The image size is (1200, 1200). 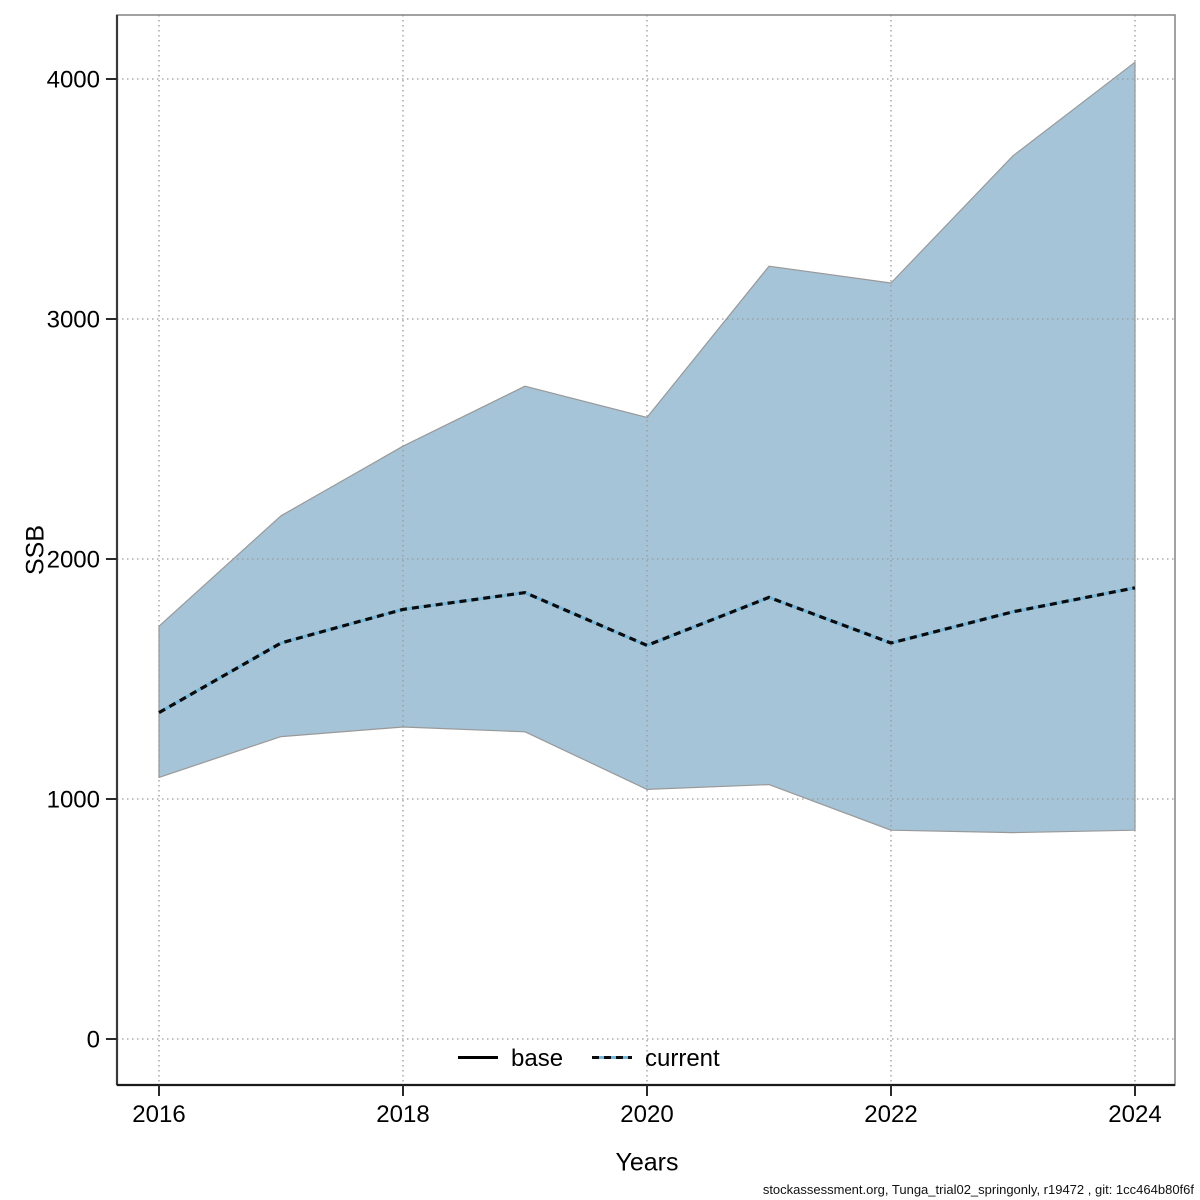 I want to click on legend-label-current: current, so click(x=682, y=1058).